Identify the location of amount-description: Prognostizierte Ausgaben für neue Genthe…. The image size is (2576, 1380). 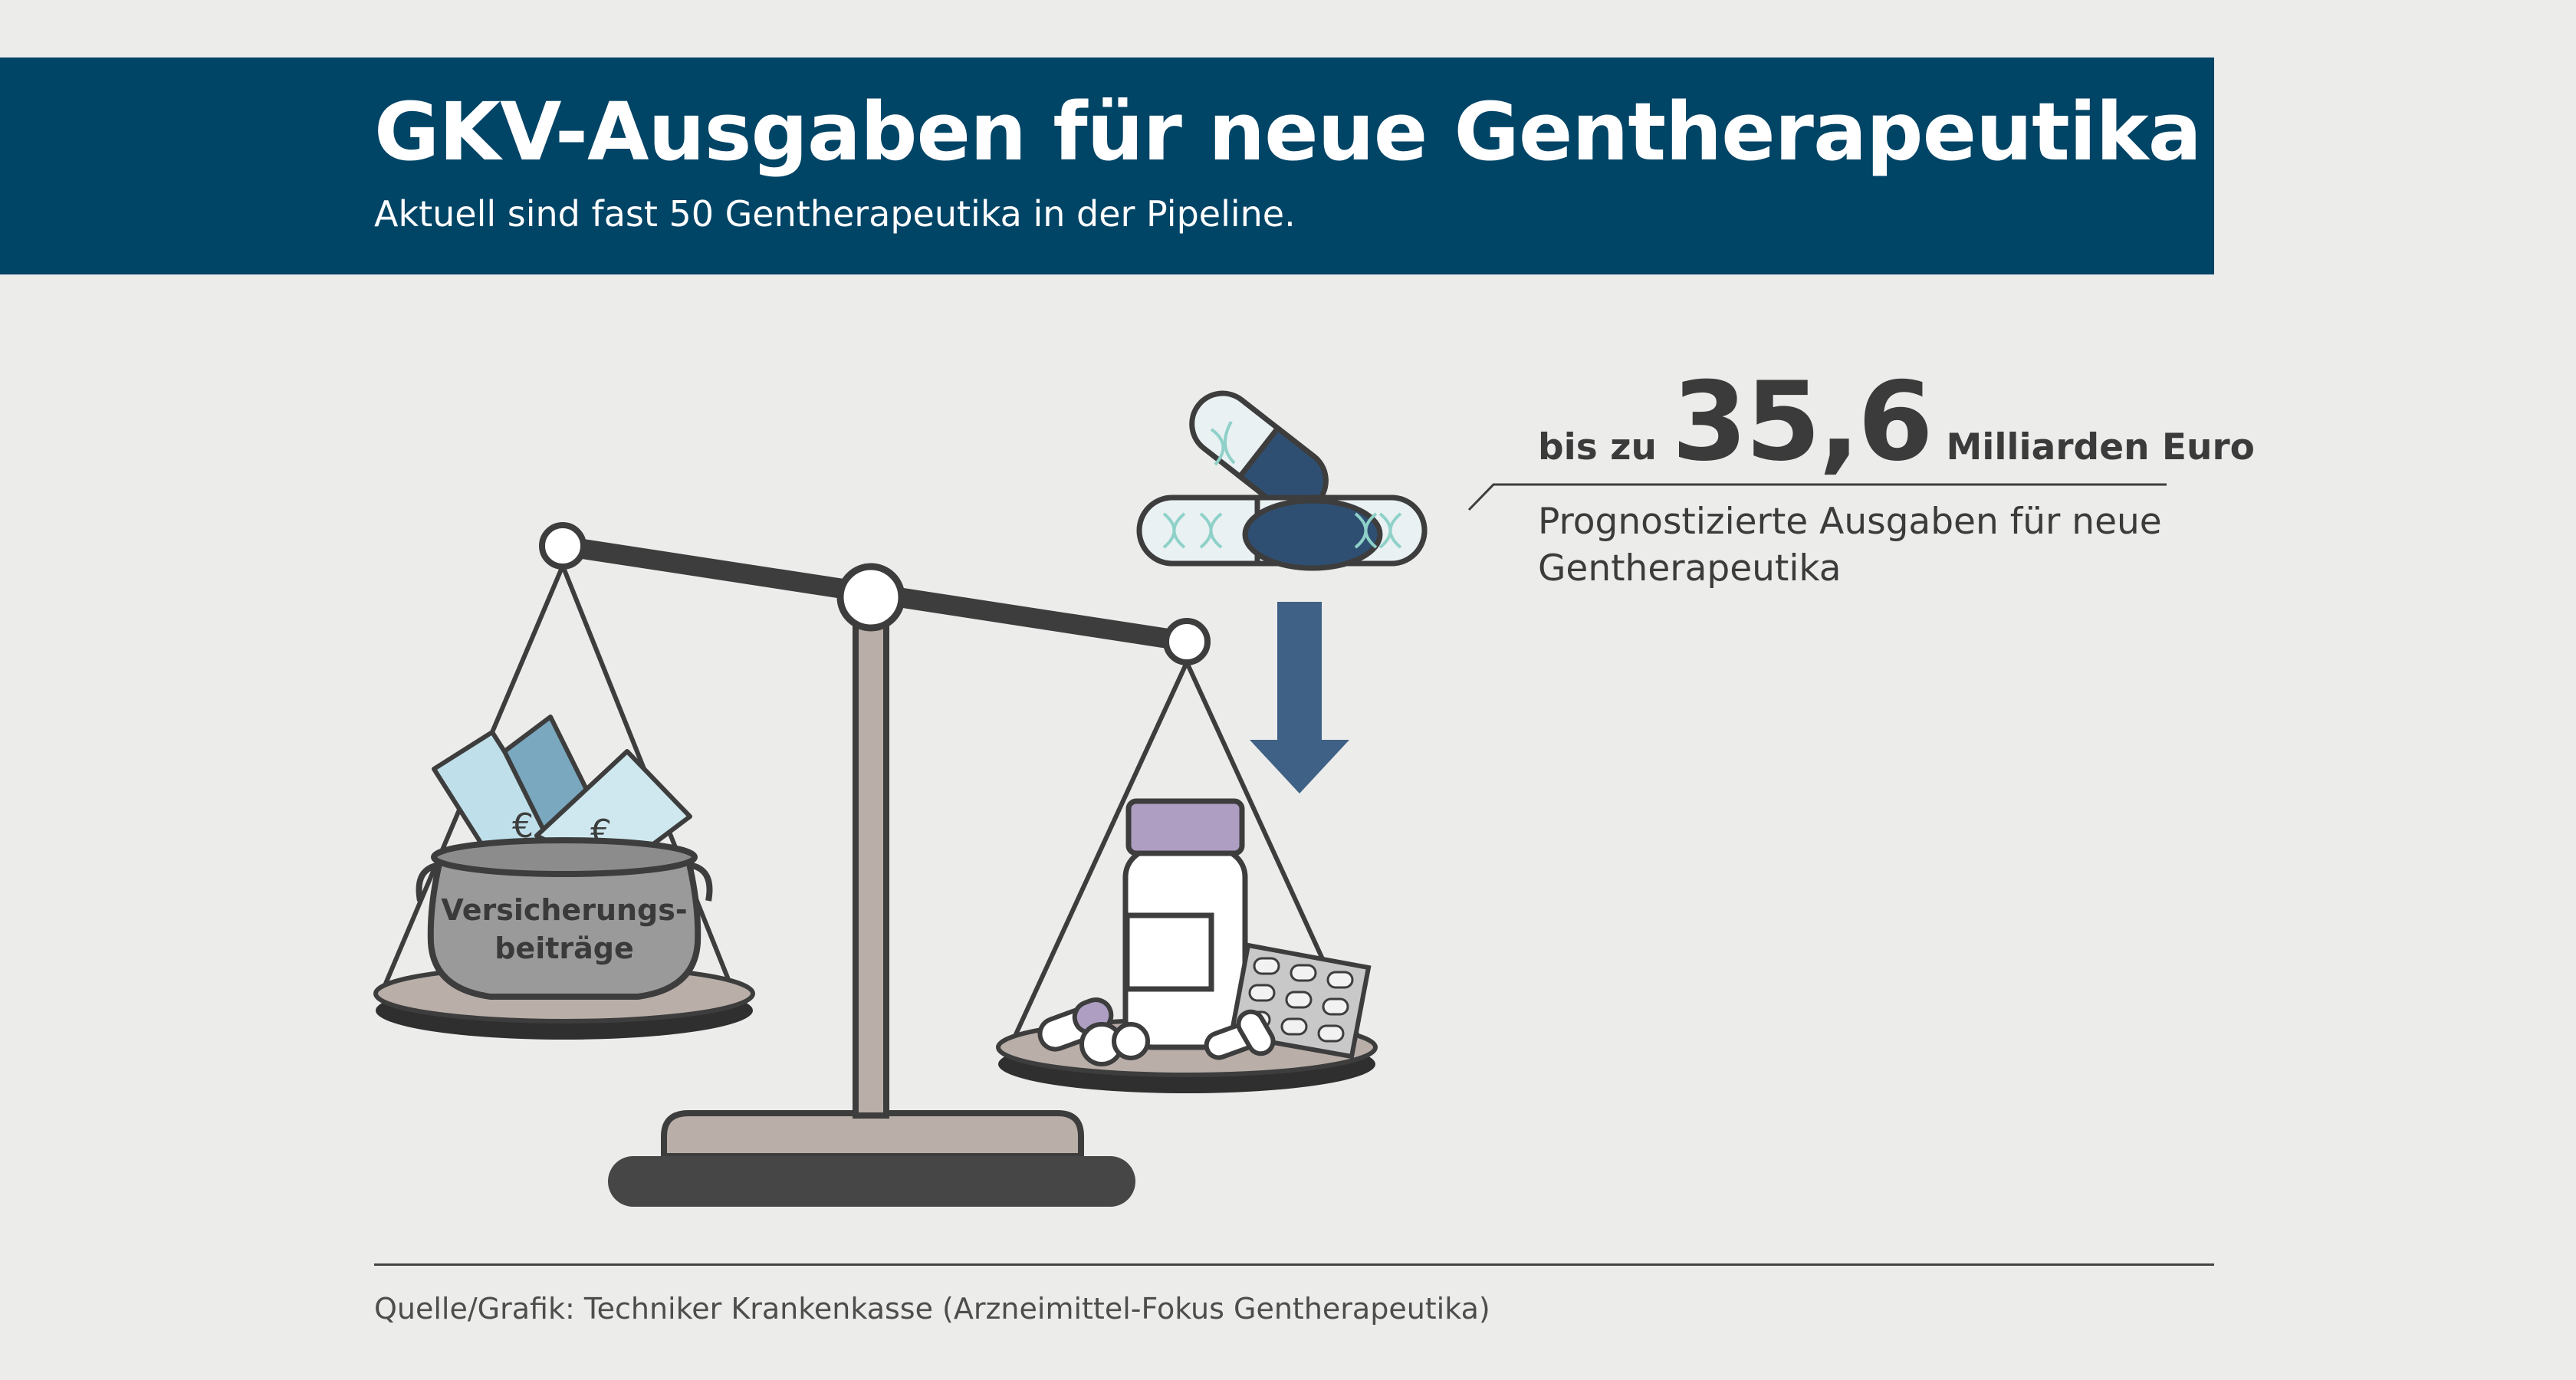
(1850, 545).